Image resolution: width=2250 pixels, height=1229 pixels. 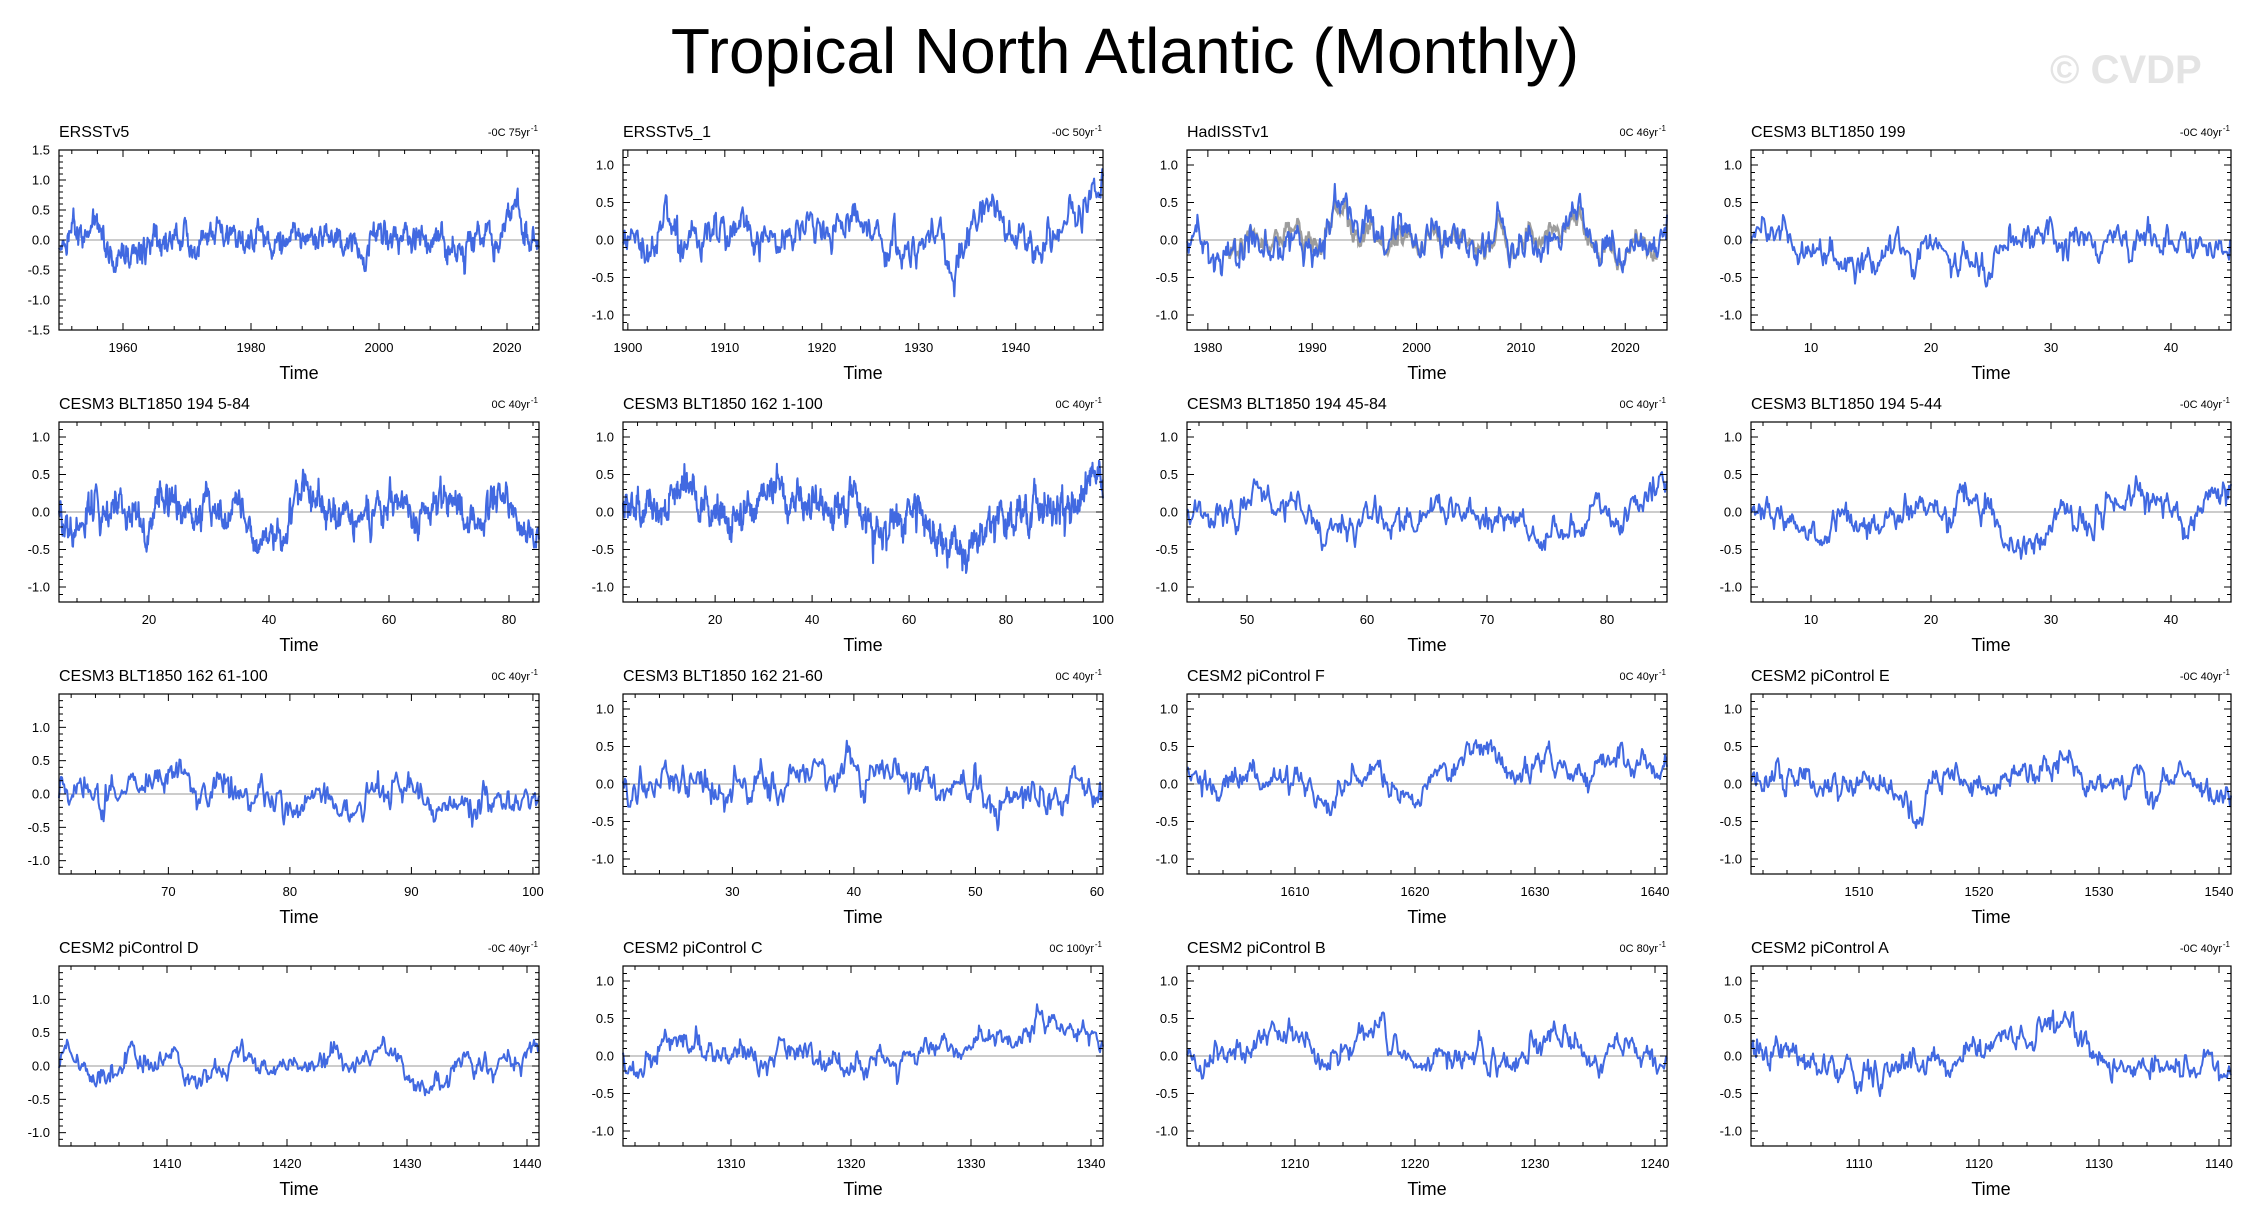 What do you see at coordinates (527, 1163) in the screenshot?
I see `x-tick-label: 1440` at bounding box center [527, 1163].